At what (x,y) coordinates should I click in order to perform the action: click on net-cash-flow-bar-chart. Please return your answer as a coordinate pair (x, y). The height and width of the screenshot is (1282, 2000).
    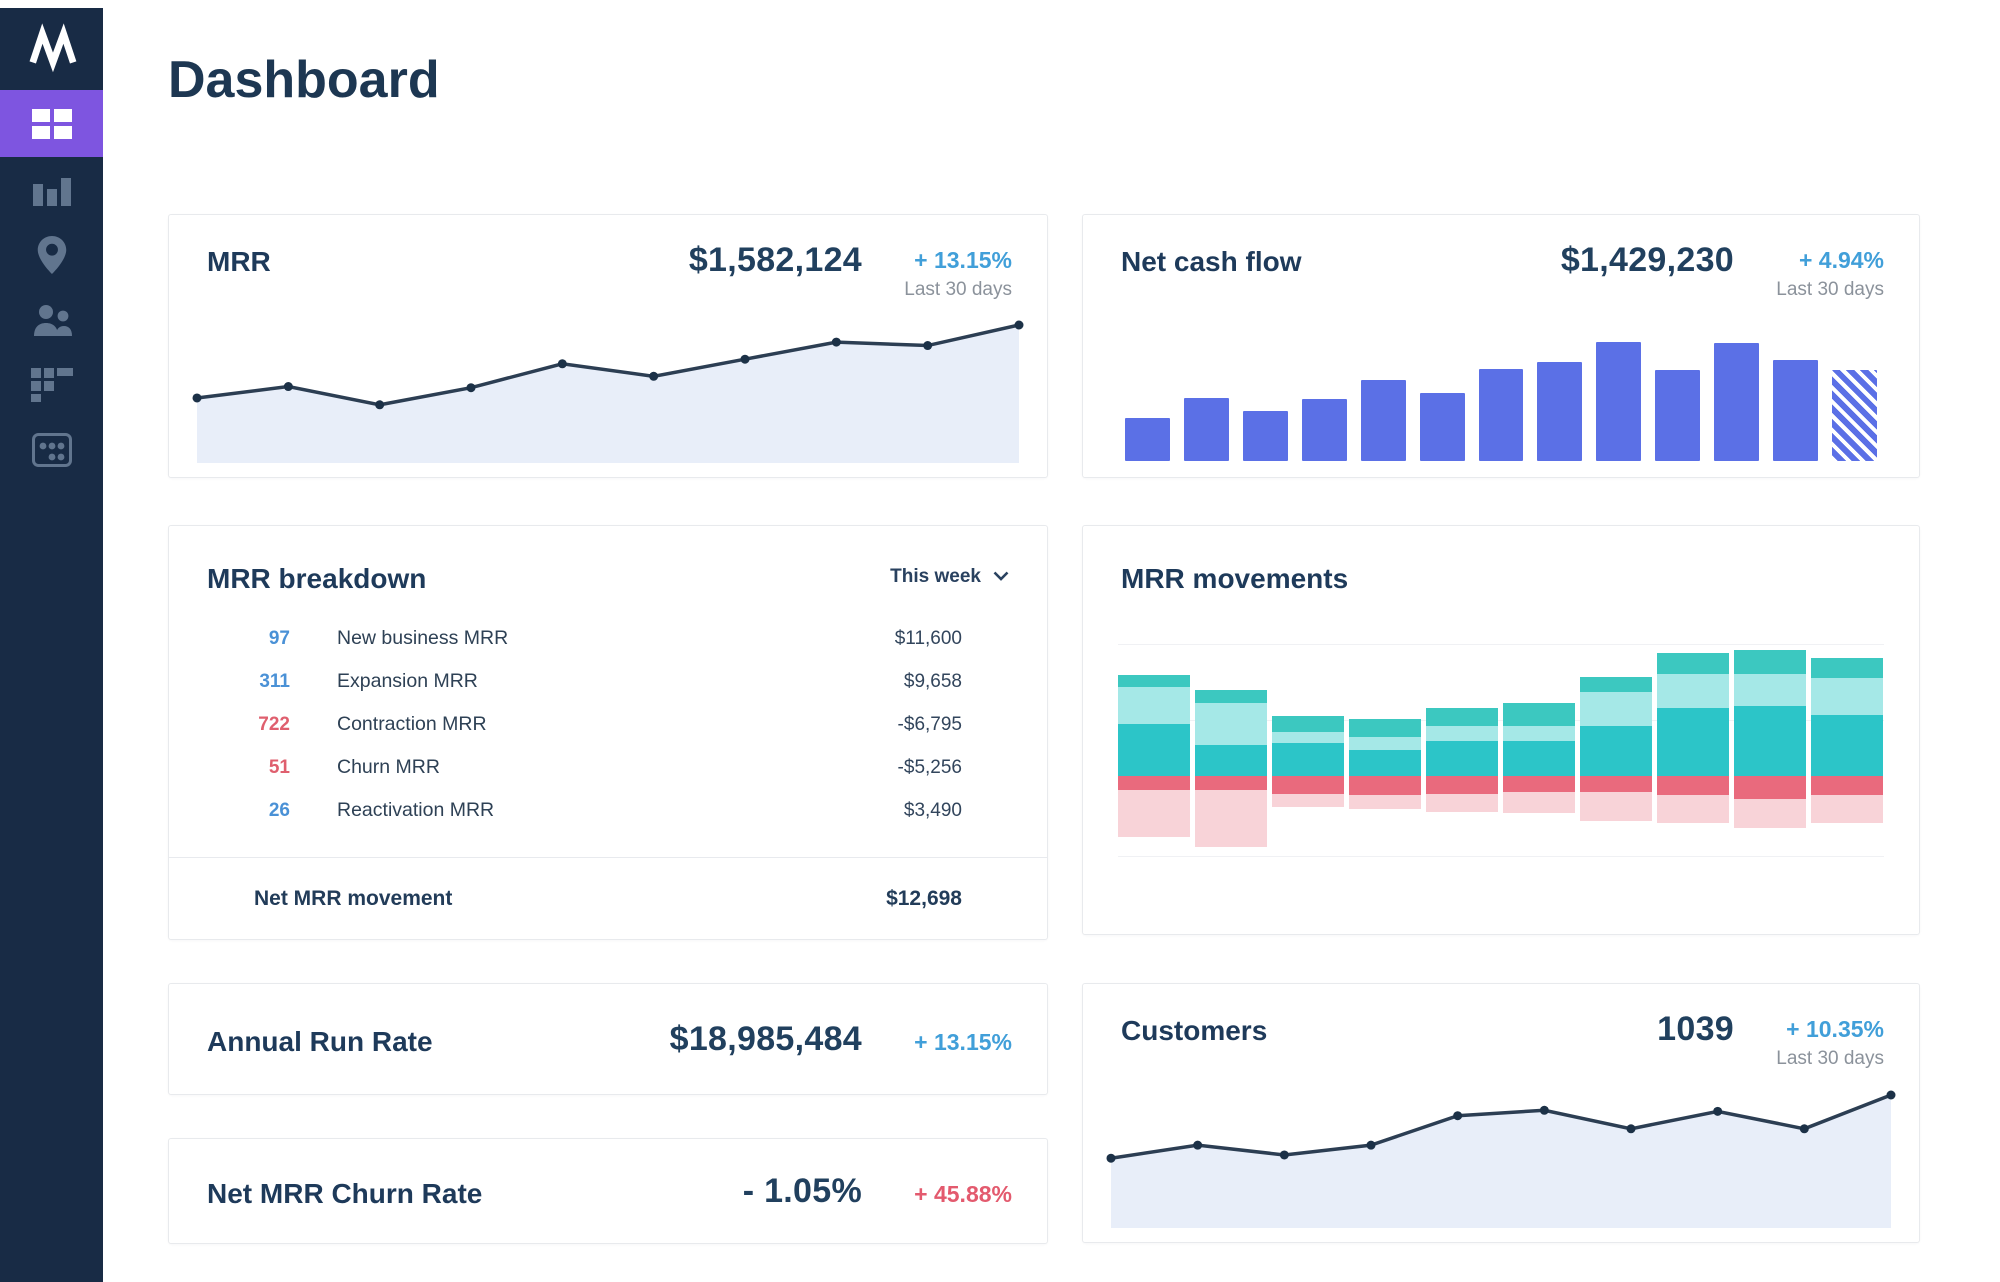
    Looking at the image, I should click on (1501, 401).